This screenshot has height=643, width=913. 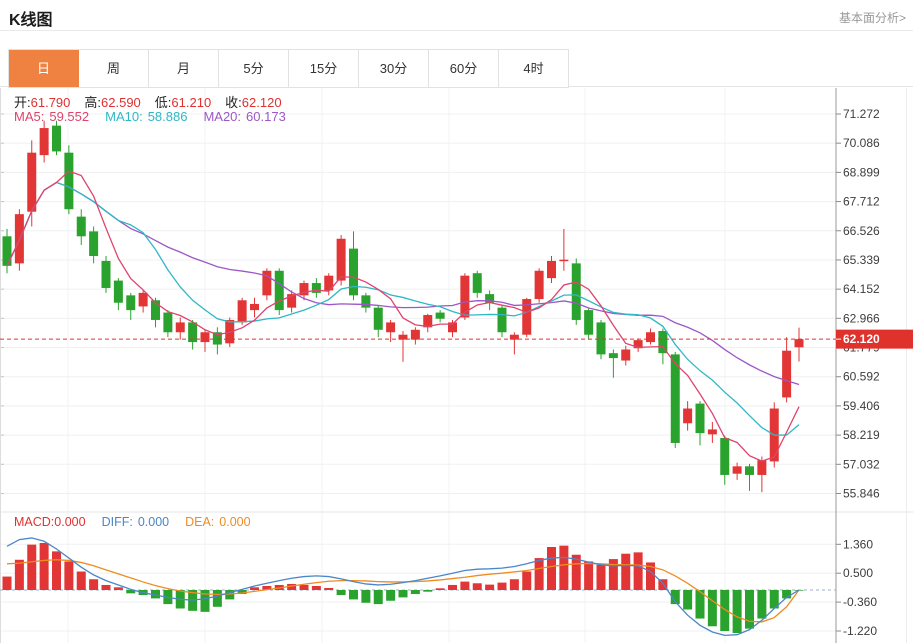 I want to click on dea-line, so click(x=403, y=591).